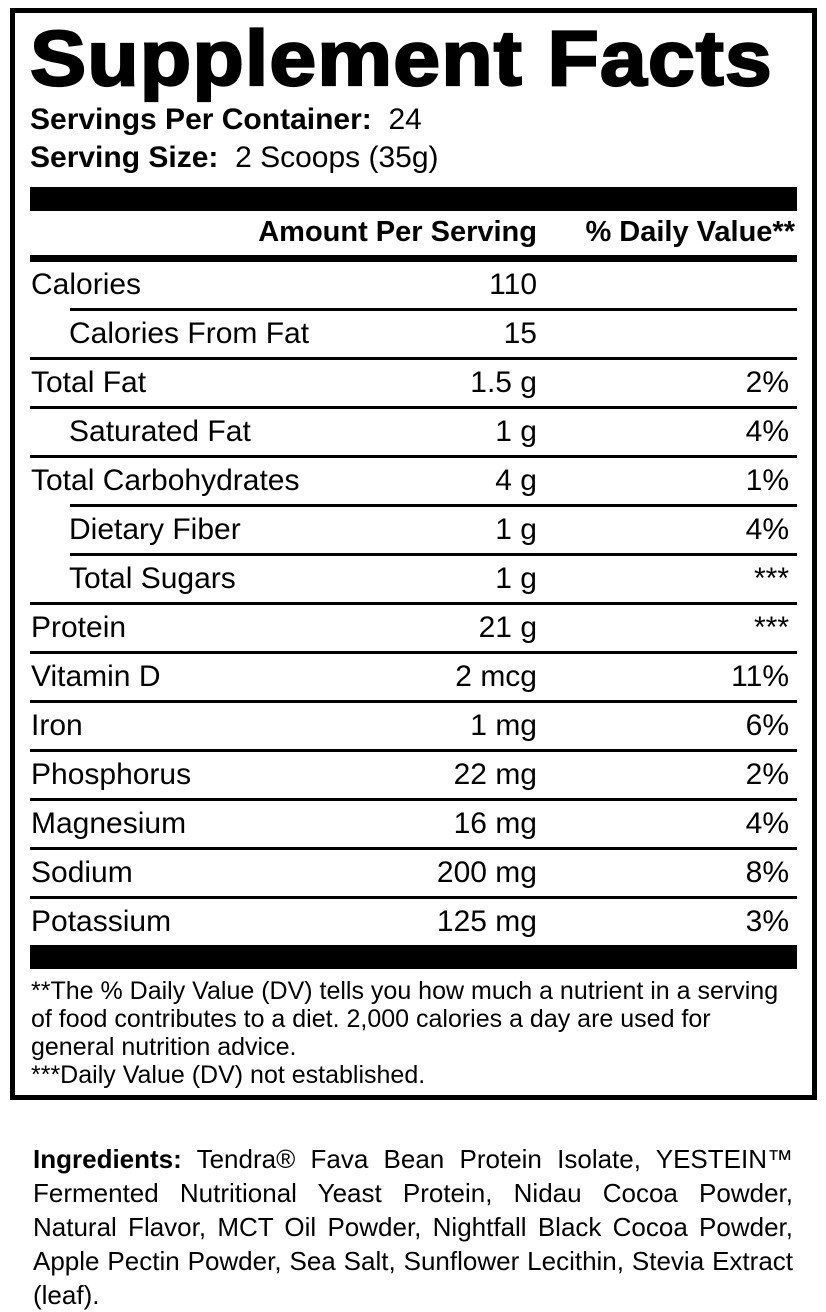  Describe the element at coordinates (413, 922) in the screenshot. I see `table-row-potassium: Potassium 125 mg 3%` at that location.